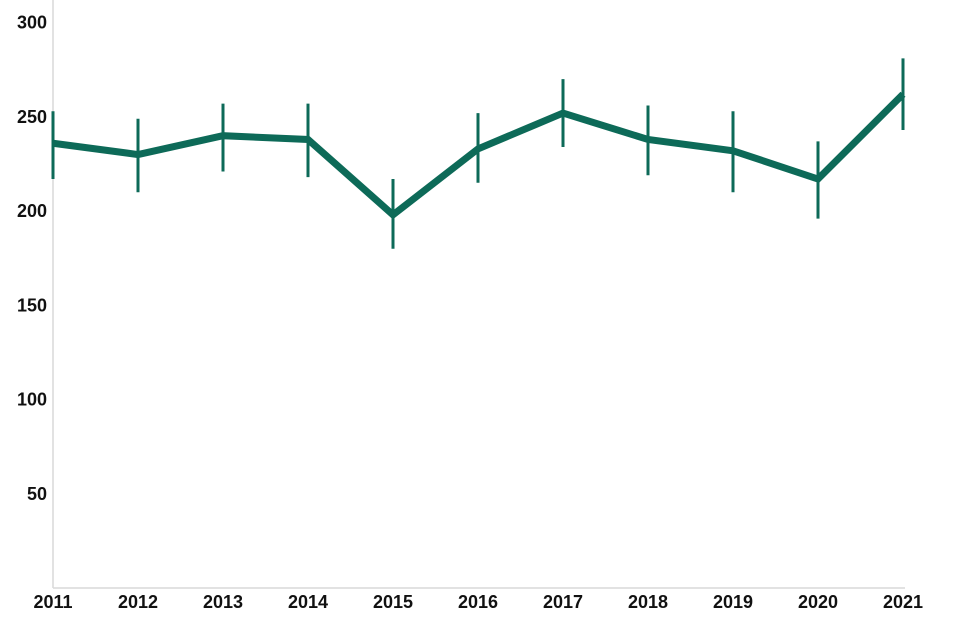 The image size is (960, 640). Describe the element at coordinates (563, 602) in the screenshot. I see `x-tick-label: 2017` at that location.